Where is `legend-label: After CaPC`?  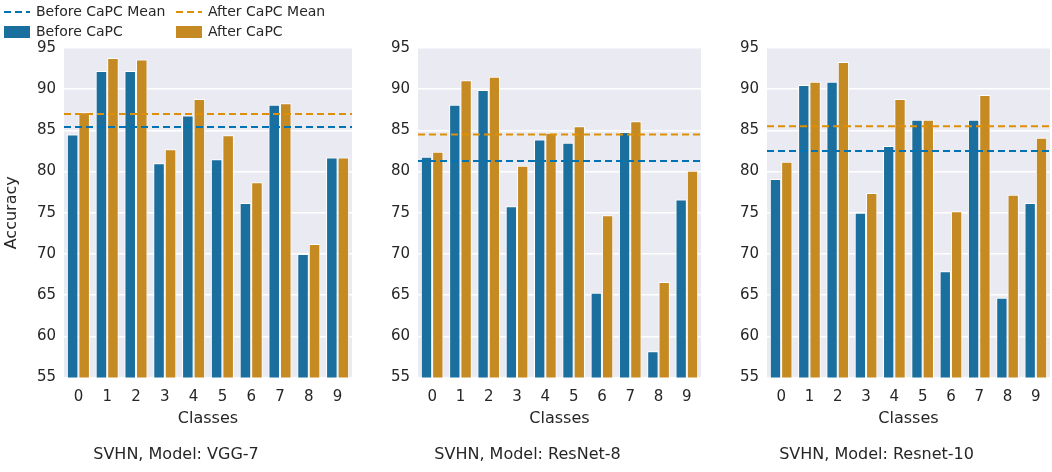 legend-label: After CaPC is located at coordinates (245, 30).